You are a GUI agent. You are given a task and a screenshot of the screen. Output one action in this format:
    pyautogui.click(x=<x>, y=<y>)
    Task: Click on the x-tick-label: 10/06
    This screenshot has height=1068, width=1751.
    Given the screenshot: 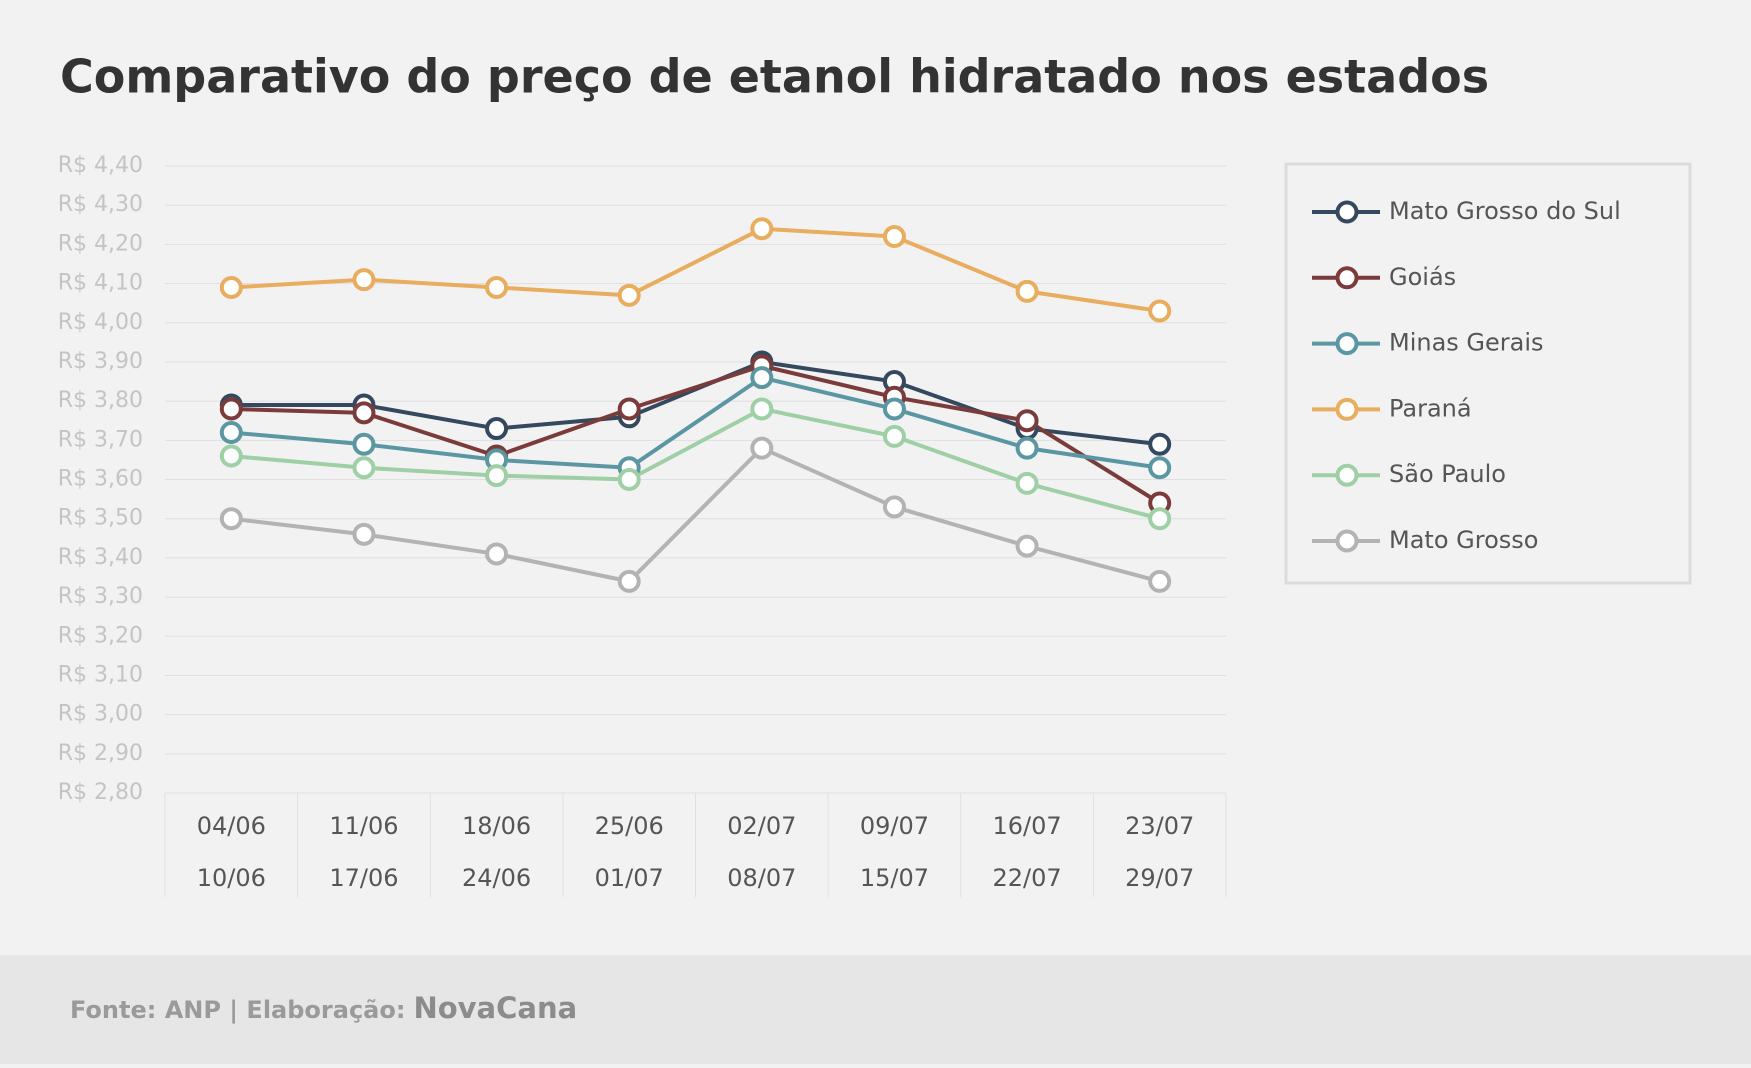 What is the action you would take?
    pyautogui.click(x=231, y=878)
    